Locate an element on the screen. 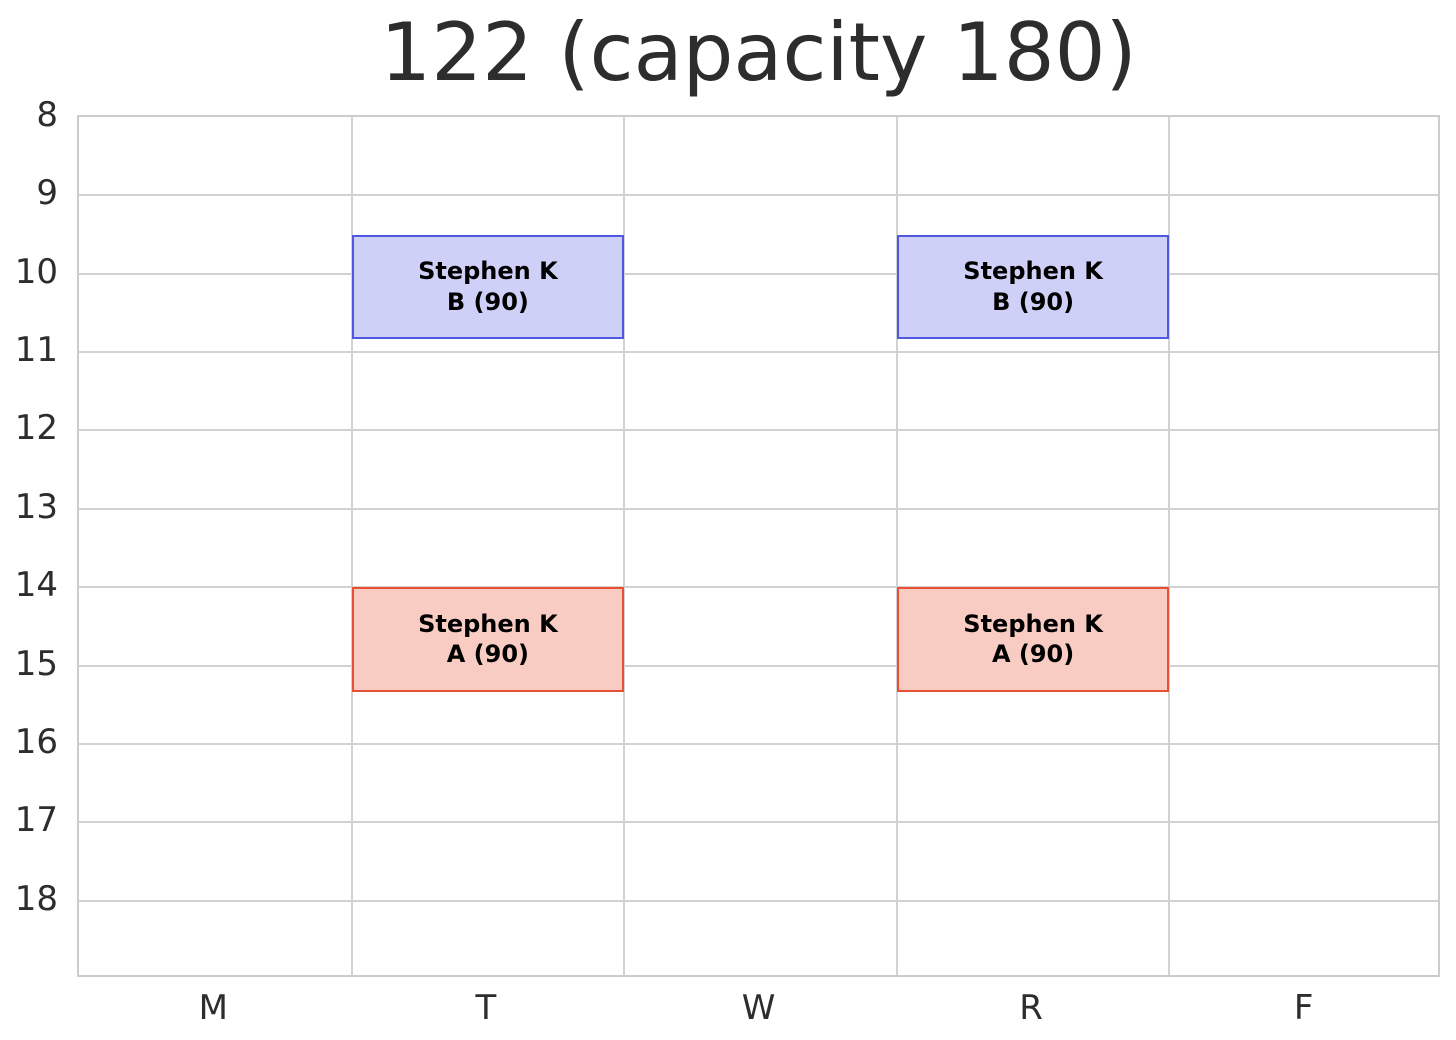 The width and height of the screenshot is (1456, 1040). y-tick-label: 8 is located at coordinates (47, 115).